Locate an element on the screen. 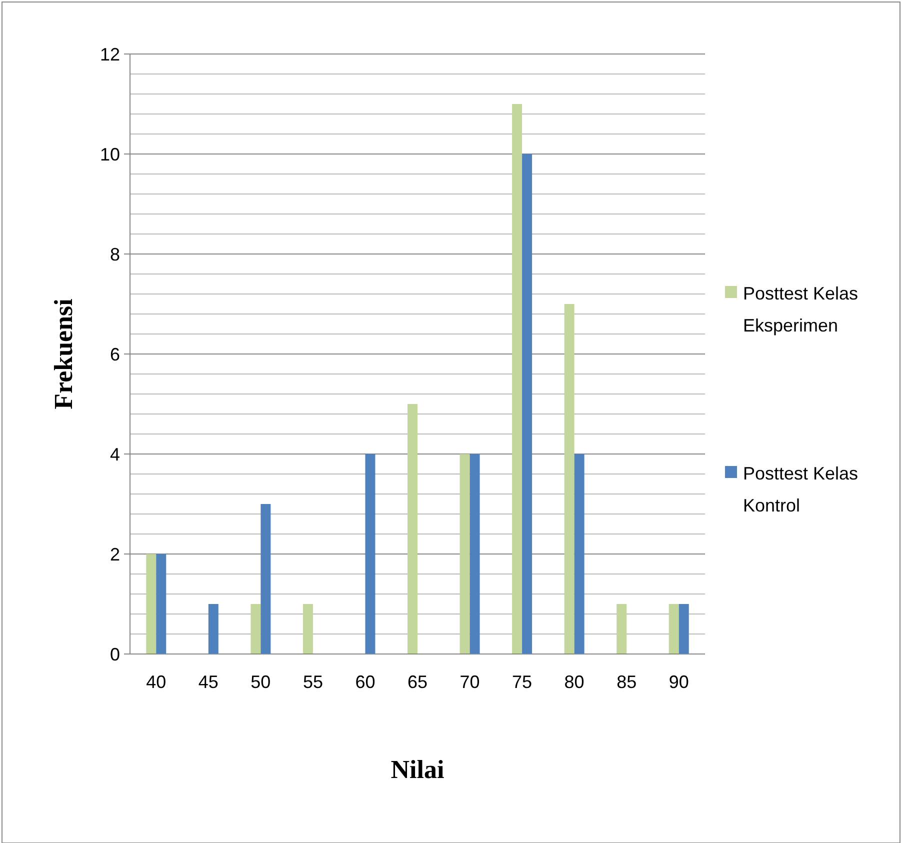 The width and height of the screenshot is (902, 843). y-tick-label: 2 is located at coordinates (115, 554).